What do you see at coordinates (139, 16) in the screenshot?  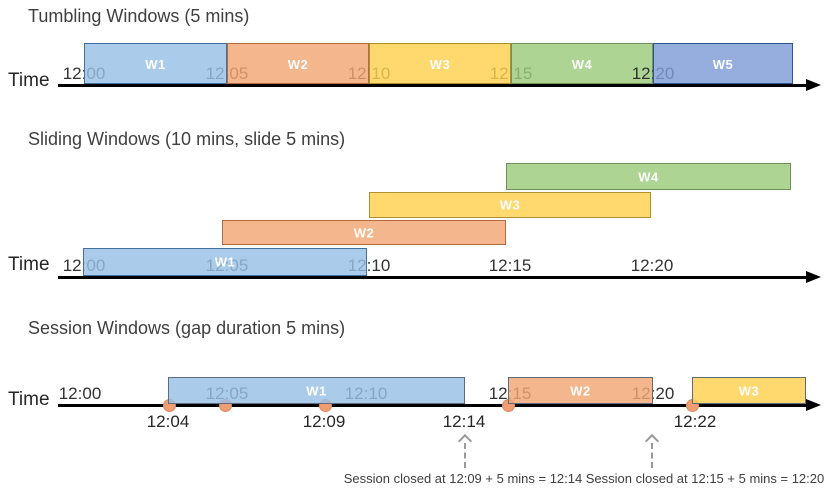 I see `tumbling-title: Tumbling Windows (5 mins)` at bounding box center [139, 16].